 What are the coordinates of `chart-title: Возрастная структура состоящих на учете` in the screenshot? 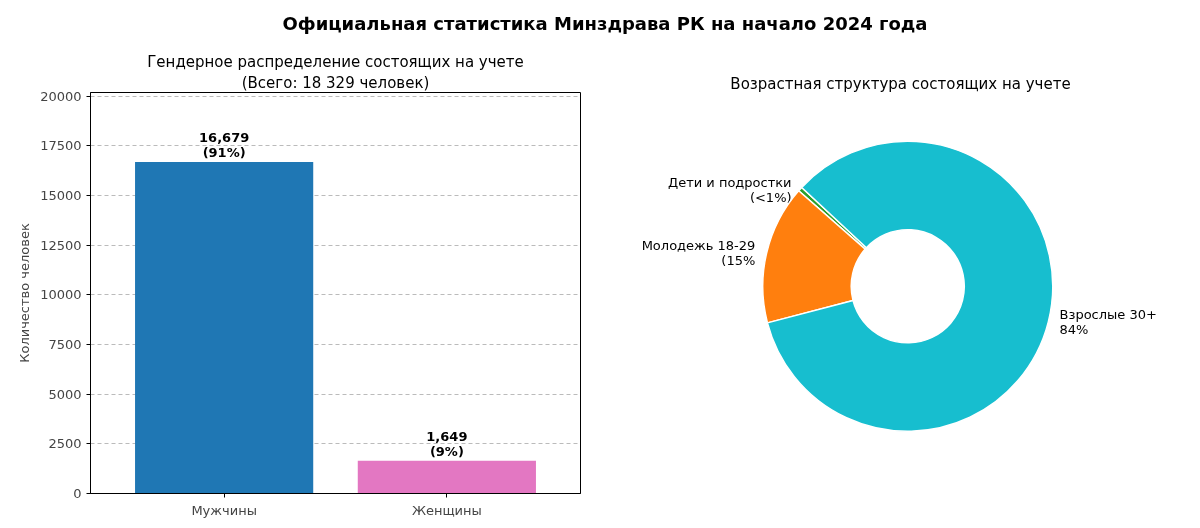 It's located at (900, 83).